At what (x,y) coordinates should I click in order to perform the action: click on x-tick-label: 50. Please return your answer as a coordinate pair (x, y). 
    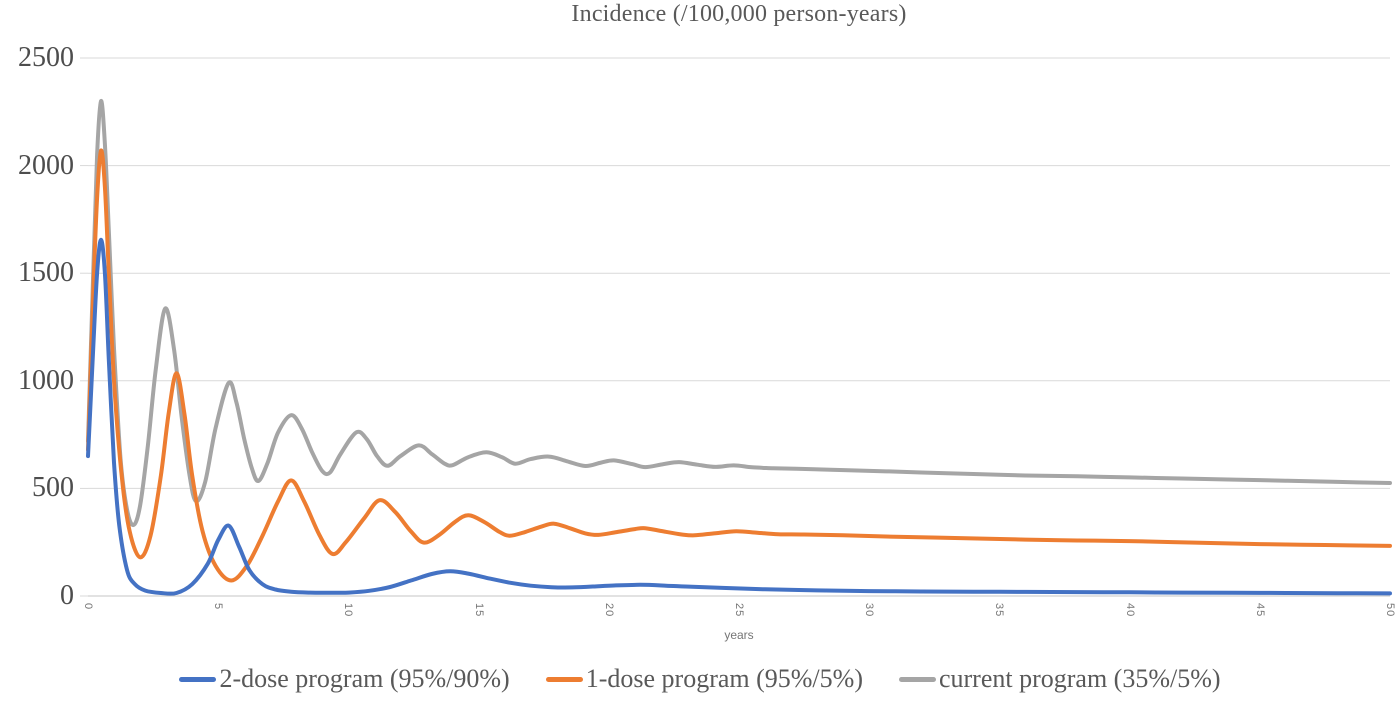
    Looking at the image, I should click on (1390, 610).